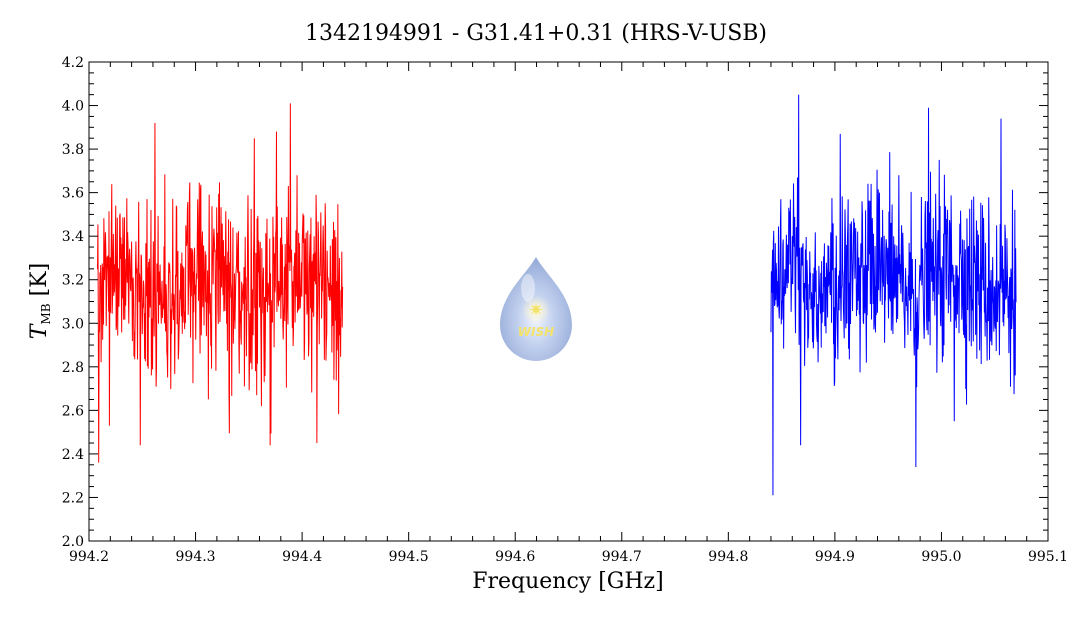 The image size is (1072, 618). What do you see at coordinates (73, 368) in the screenshot?
I see `y-tick-label: 2.8` at bounding box center [73, 368].